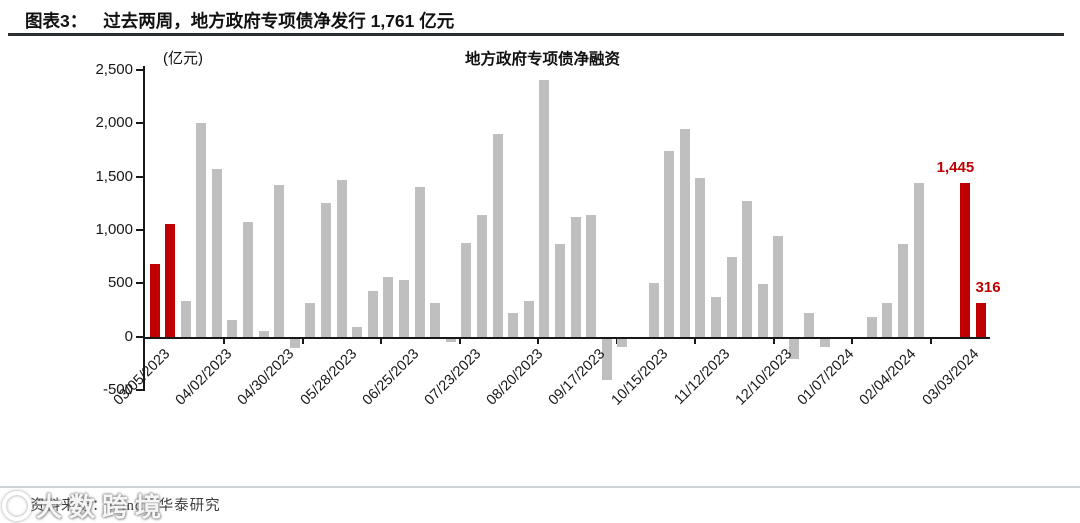 The height and width of the screenshot is (523, 1080). Describe the element at coordinates (117, 389) in the screenshot. I see `y-tick-label: -500` at that location.